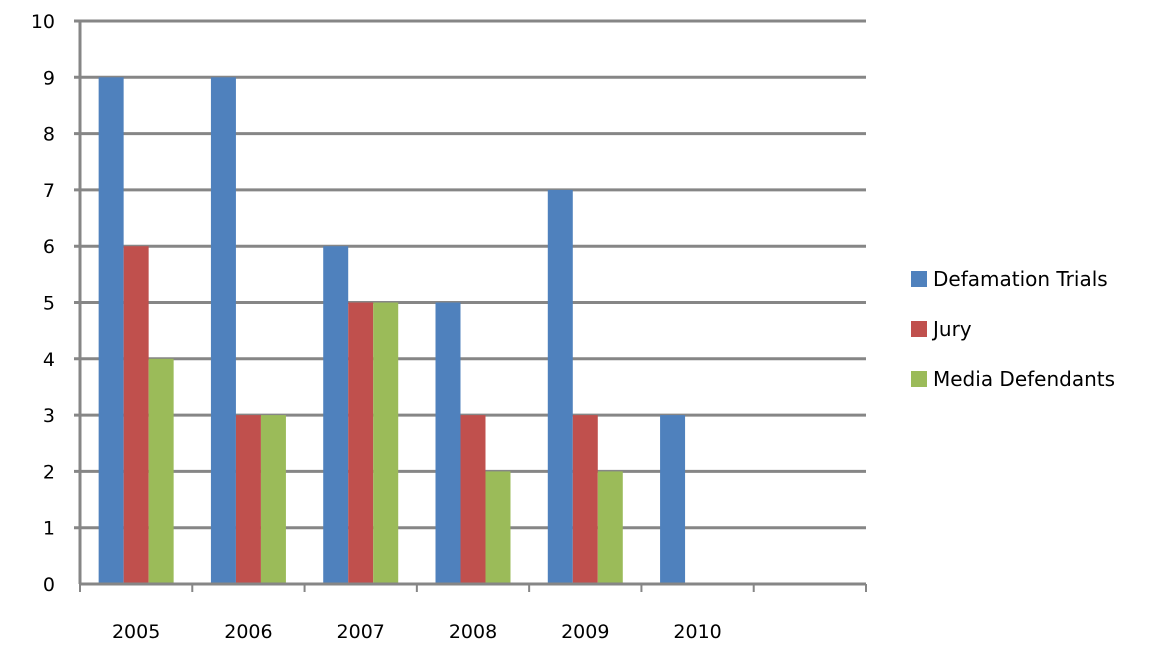 The height and width of the screenshot is (661, 1165). Describe the element at coordinates (49, 416) in the screenshot. I see `y-tick-label: 3` at that location.